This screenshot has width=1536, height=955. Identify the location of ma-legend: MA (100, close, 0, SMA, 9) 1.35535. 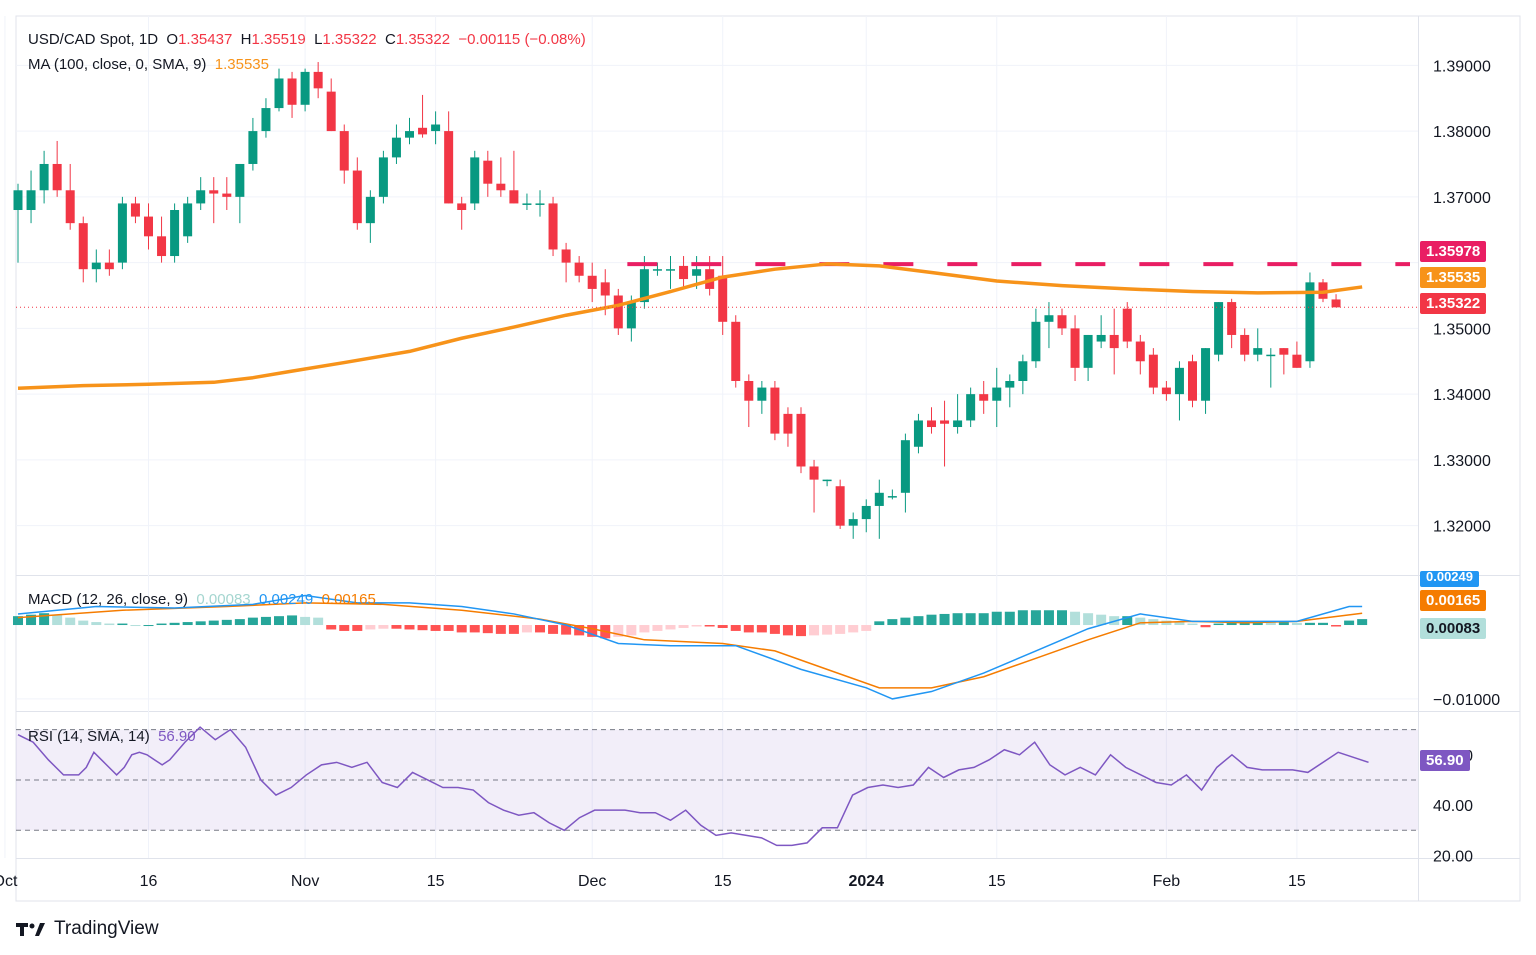
(148, 64).